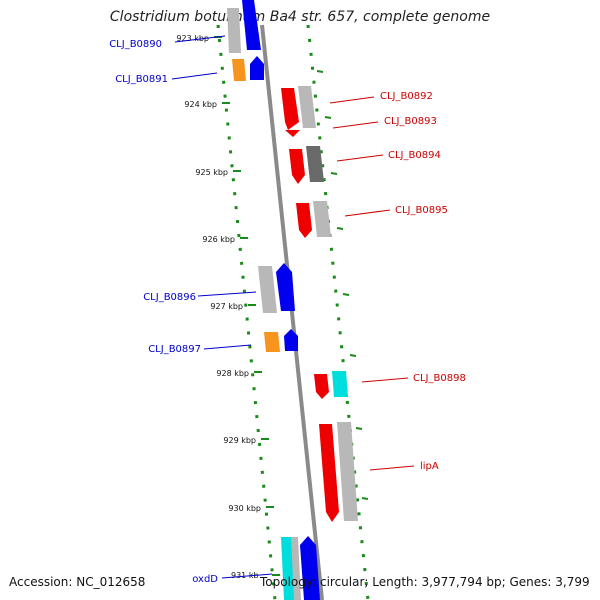 This screenshot has height=600, width=600. I want to click on gene-label-CLJ_B0896: CLJ_B0896, so click(169, 297).